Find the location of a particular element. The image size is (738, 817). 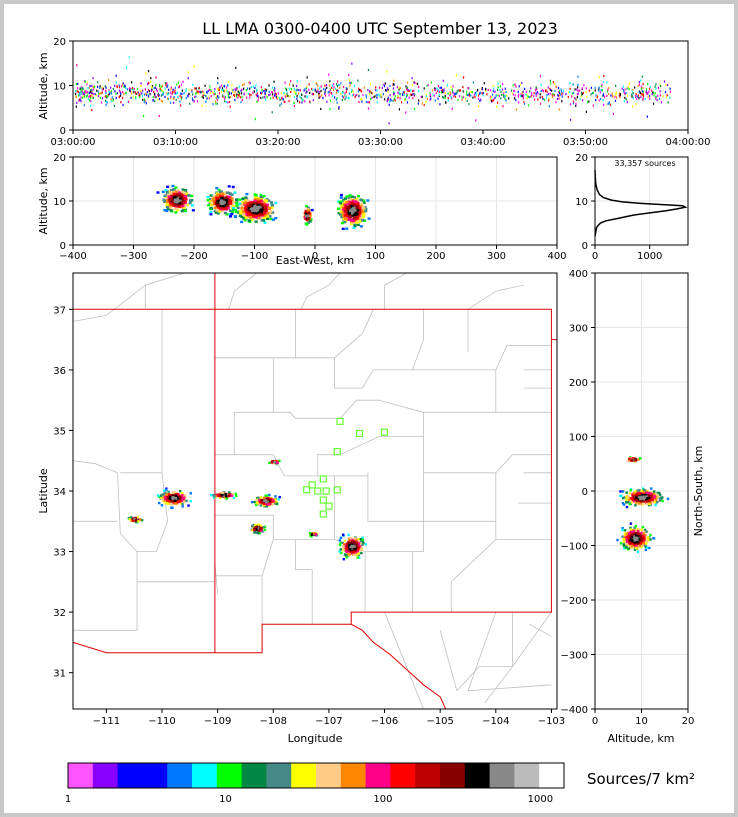

colorbar-tick: 1 is located at coordinates (68, 799).